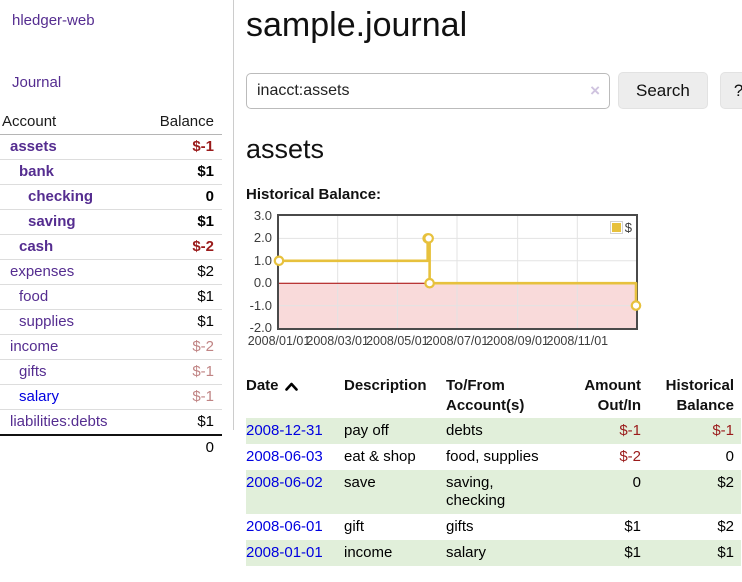  Describe the element at coordinates (111, 247) in the screenshot. I see `account-row: cash $-2` at that location.